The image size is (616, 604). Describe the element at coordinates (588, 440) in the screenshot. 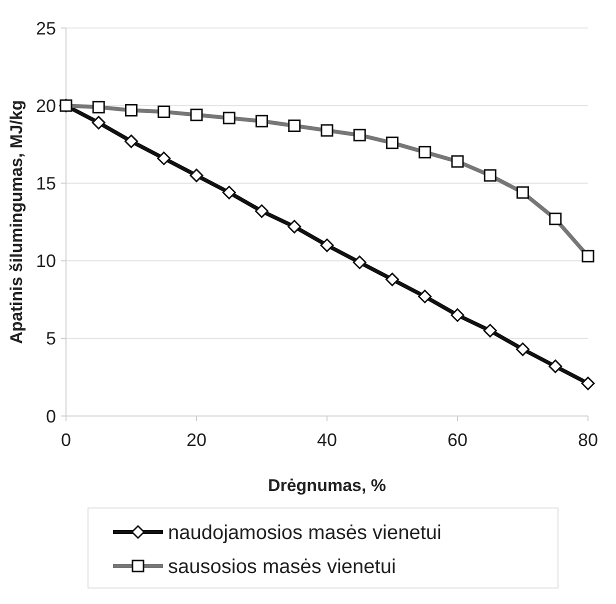

I see `x-tick-label: 80` at that location.